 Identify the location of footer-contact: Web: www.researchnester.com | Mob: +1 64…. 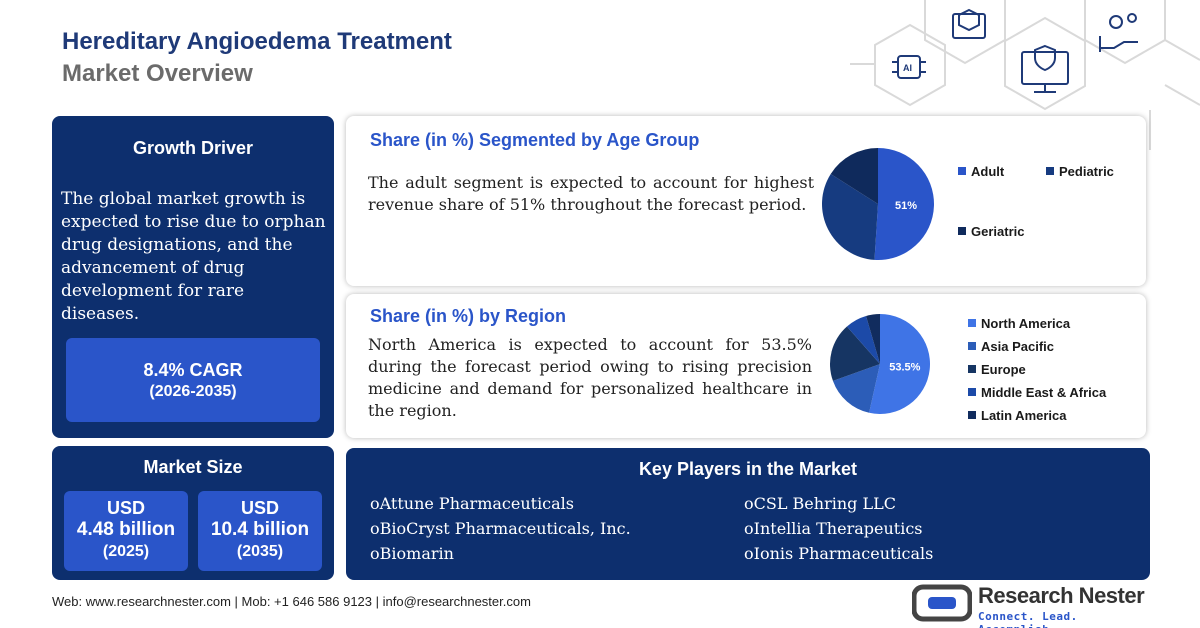
(291, 601).